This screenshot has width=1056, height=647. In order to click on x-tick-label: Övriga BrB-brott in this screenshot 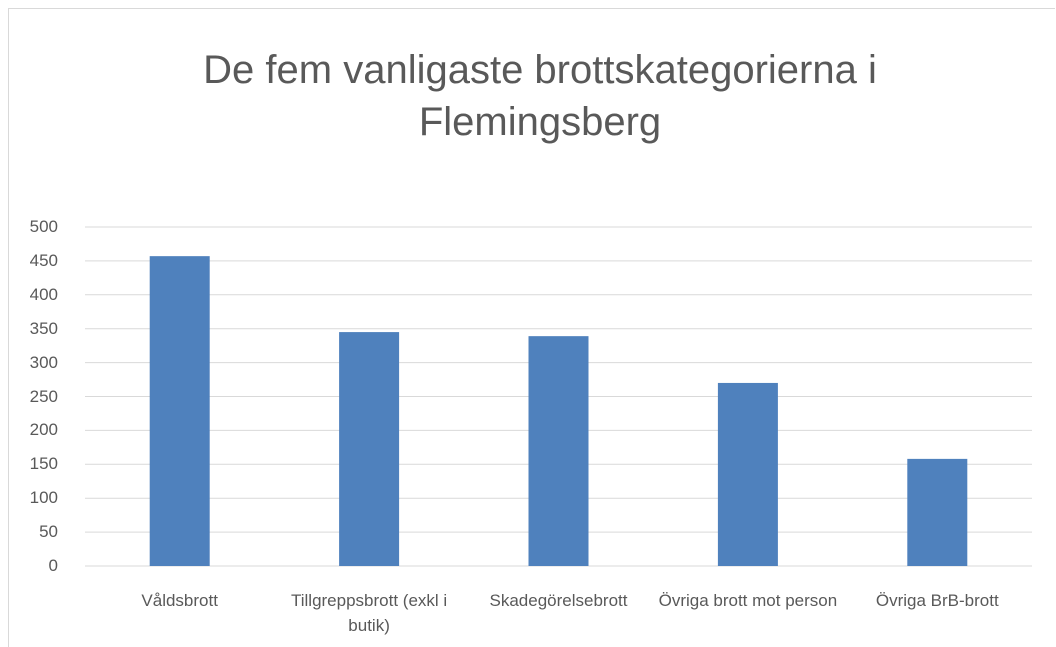, I will do `click(937, 600)`.